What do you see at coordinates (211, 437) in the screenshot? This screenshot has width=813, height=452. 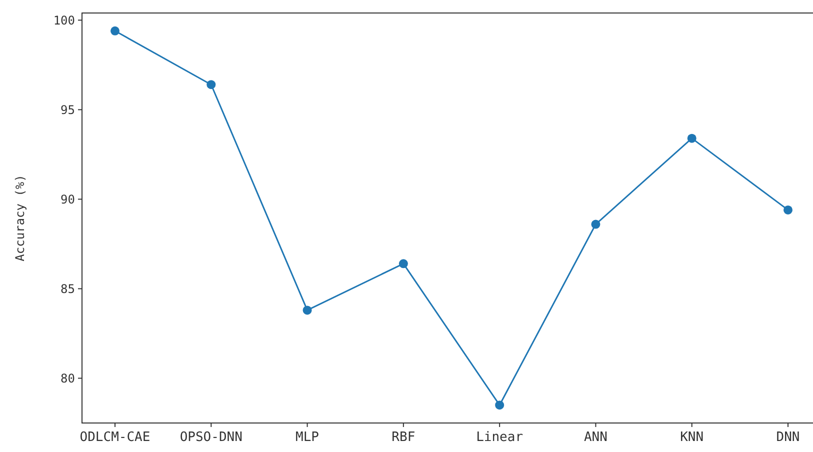 I see `x-tick-label: OPSO-DNN` at bounding box center [211, 437].